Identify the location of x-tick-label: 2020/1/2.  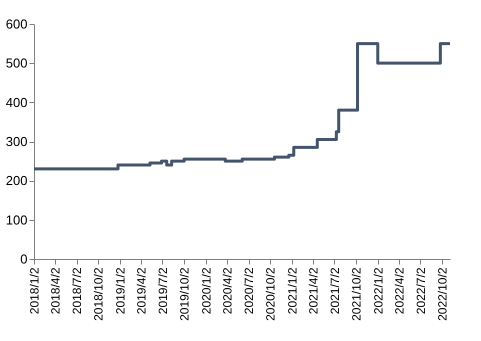
(206, 290).